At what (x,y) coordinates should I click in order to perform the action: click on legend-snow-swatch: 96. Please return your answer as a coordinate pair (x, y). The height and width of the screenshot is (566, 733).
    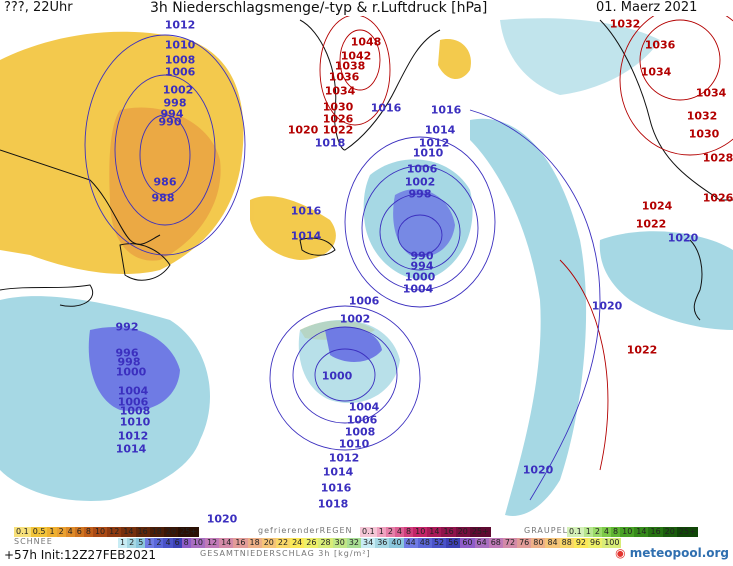
    Looking at the image, I should click on (595, 543).